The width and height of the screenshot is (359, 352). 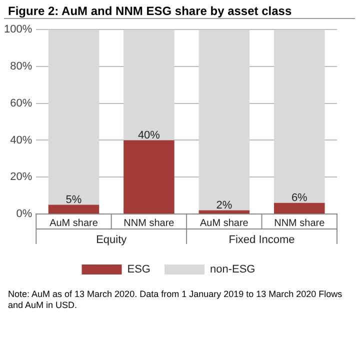 What do you see at coordinates (179, 9) in the screenshot?
I see `chart-title: Figure 2: AuM and NNM ESG share by asset class` at bounding box center [179, 9].